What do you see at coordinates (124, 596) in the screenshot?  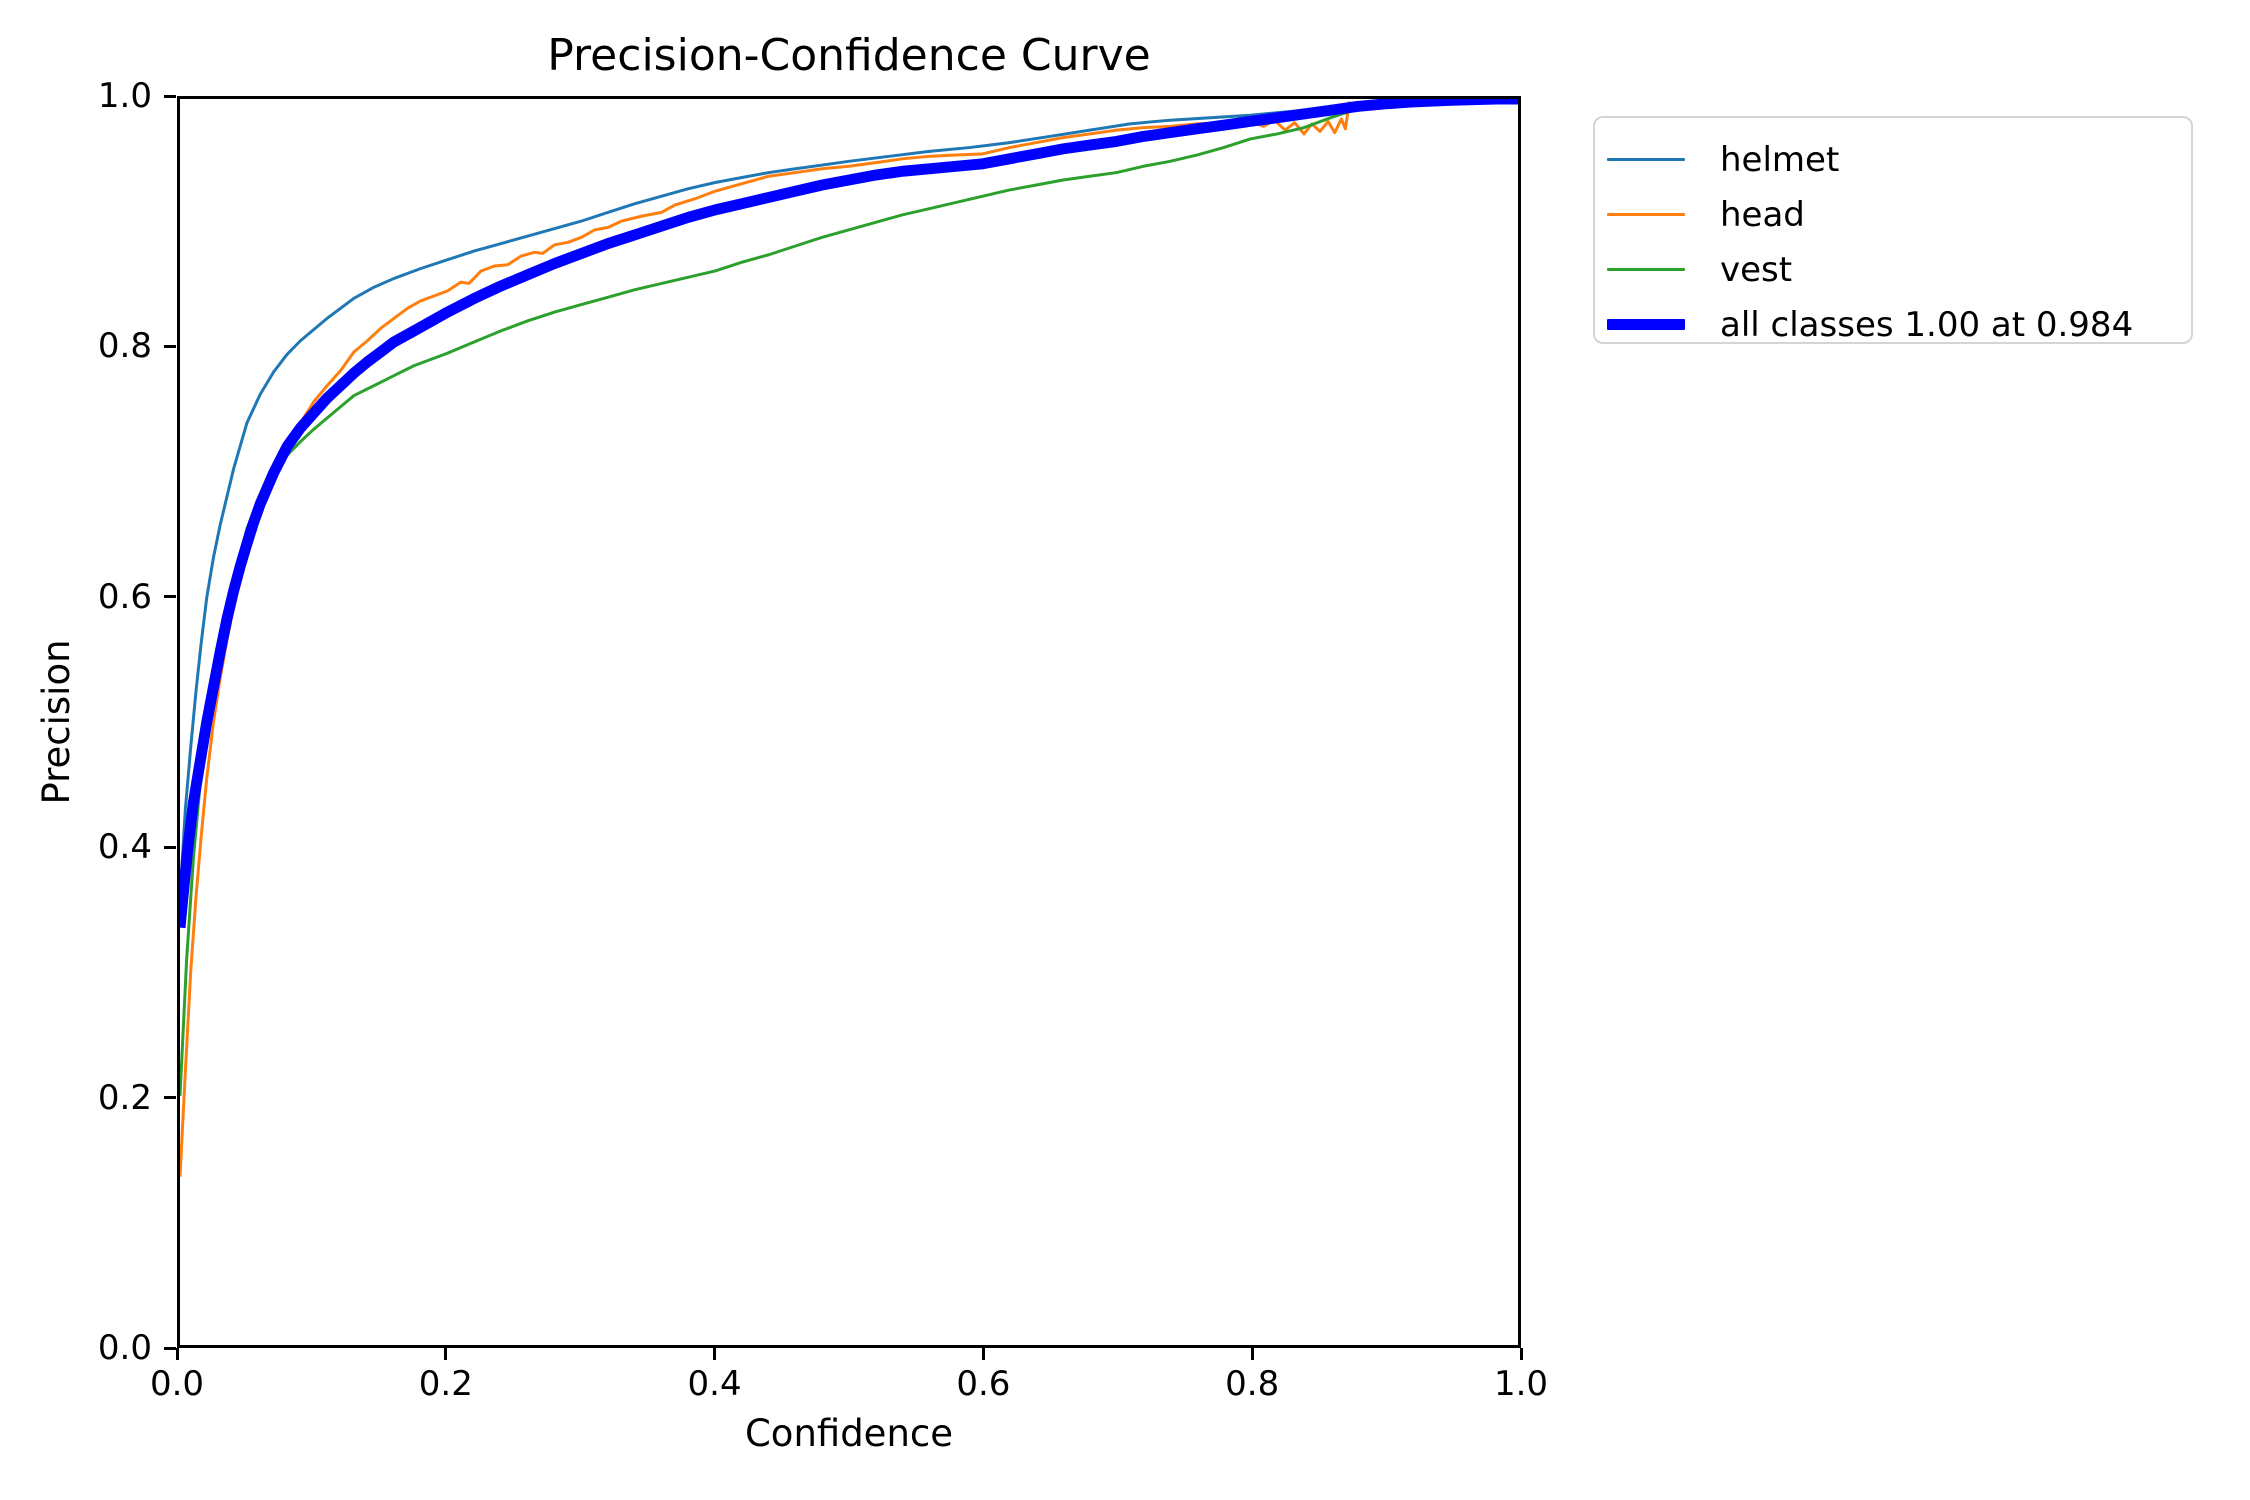 I see `y-tick-label: 0.6` at bounding box center [124, 596].